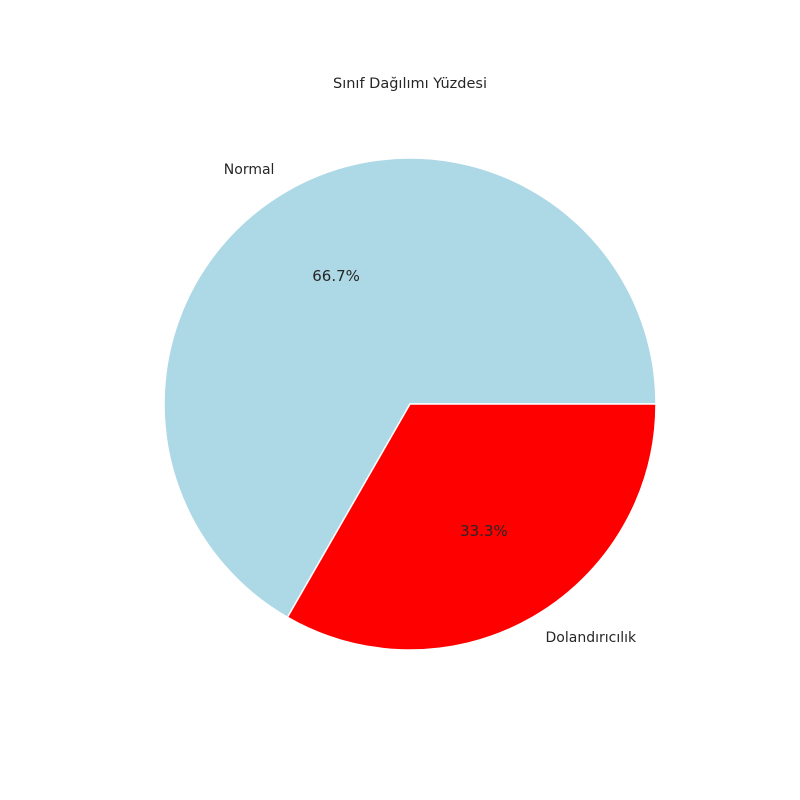 Image resolution: width=800 pixels, height=800 pixels. I want to click on slice-label-2: Dolandırıcılık, so click(591, 638).